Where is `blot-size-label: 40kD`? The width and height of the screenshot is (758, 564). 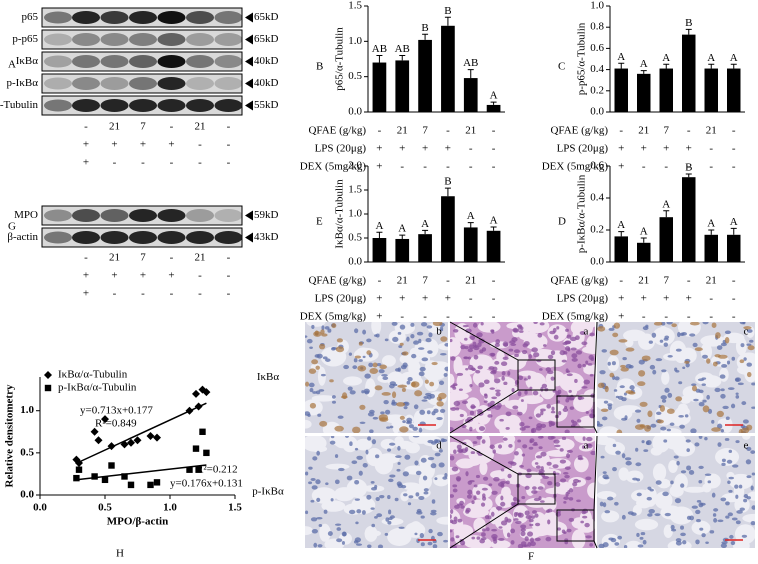 blot-size-label: 40kD is located at coordinates (266, 61).